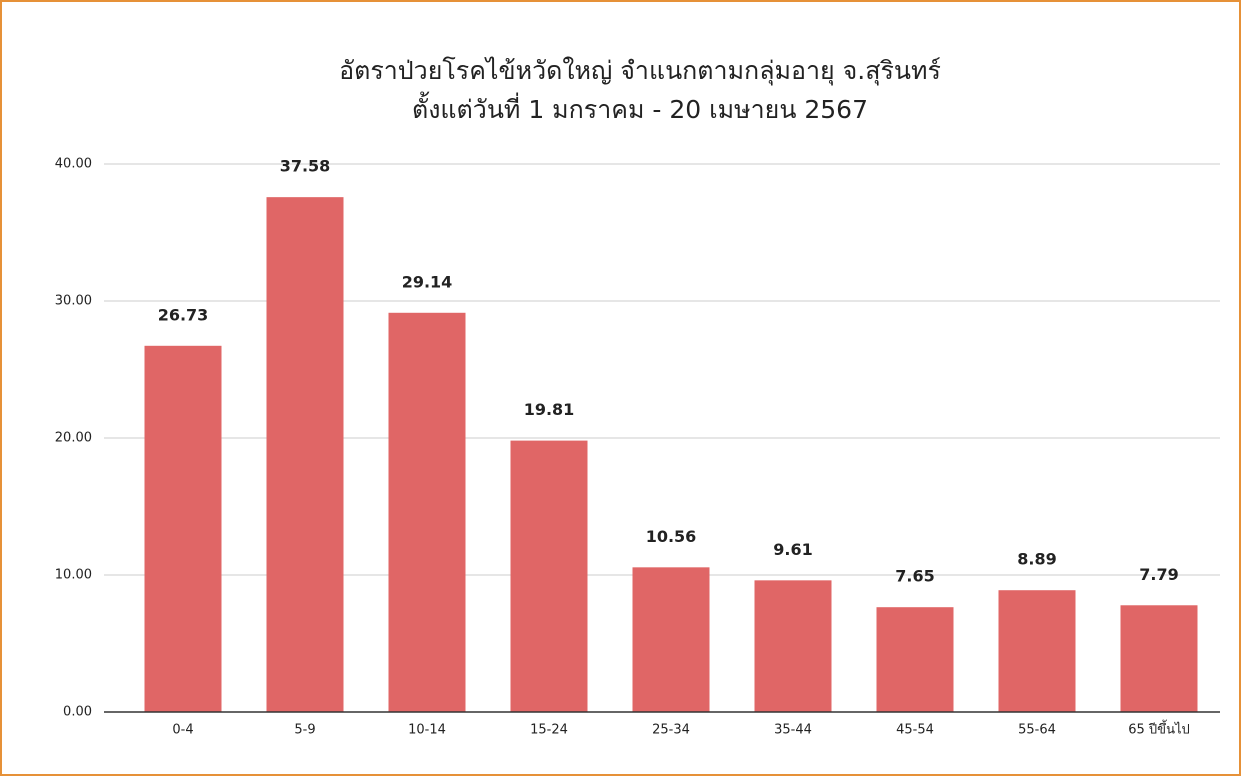  Describe the element at coordinates (671, 730) in the screenshot. I see `x-tick-label: 25-34` at that location.